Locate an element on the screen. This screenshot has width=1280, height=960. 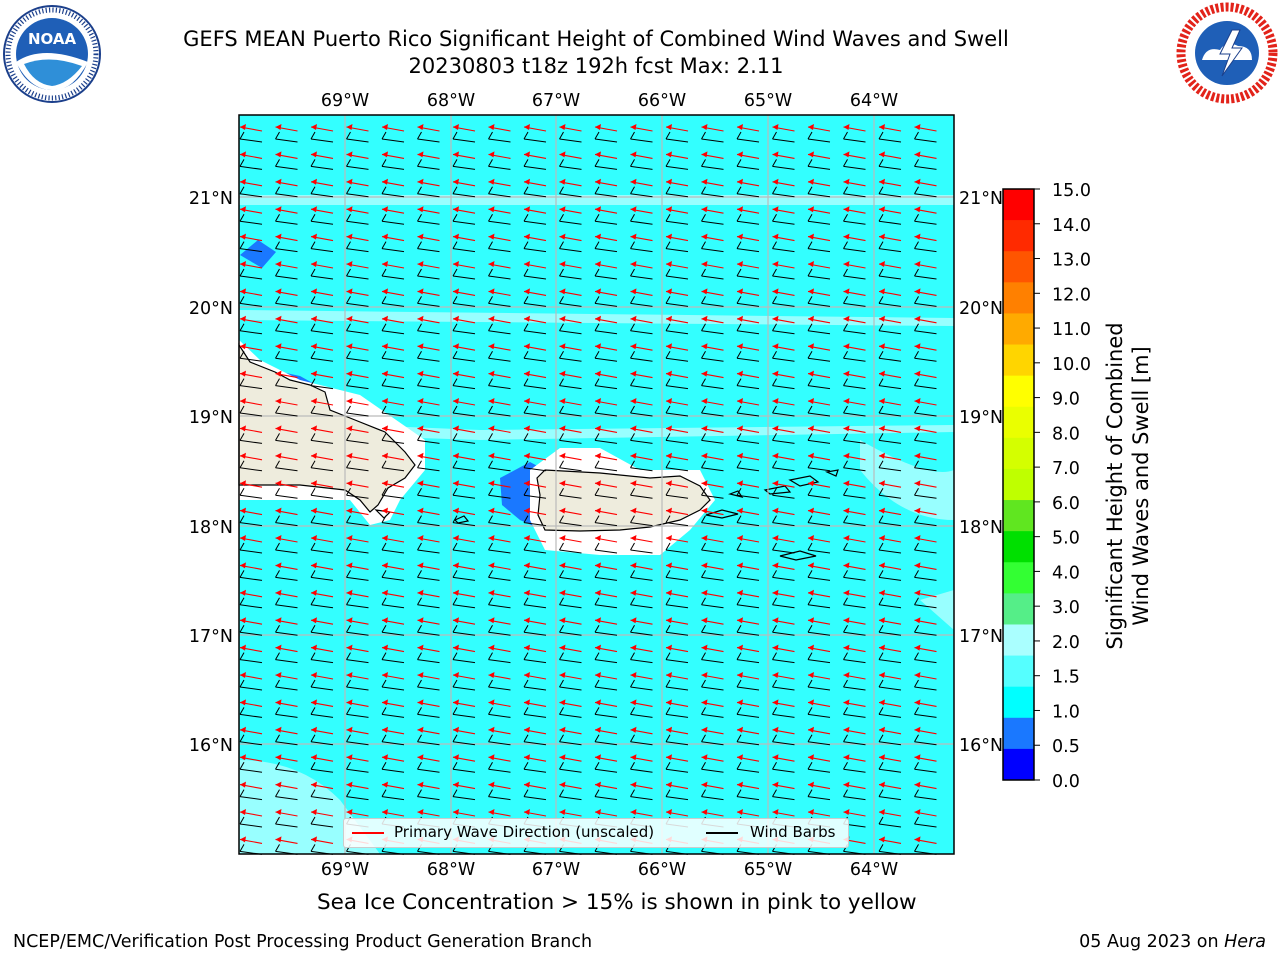
lat-label-left: 19°N is located at coordinates (211, 418).